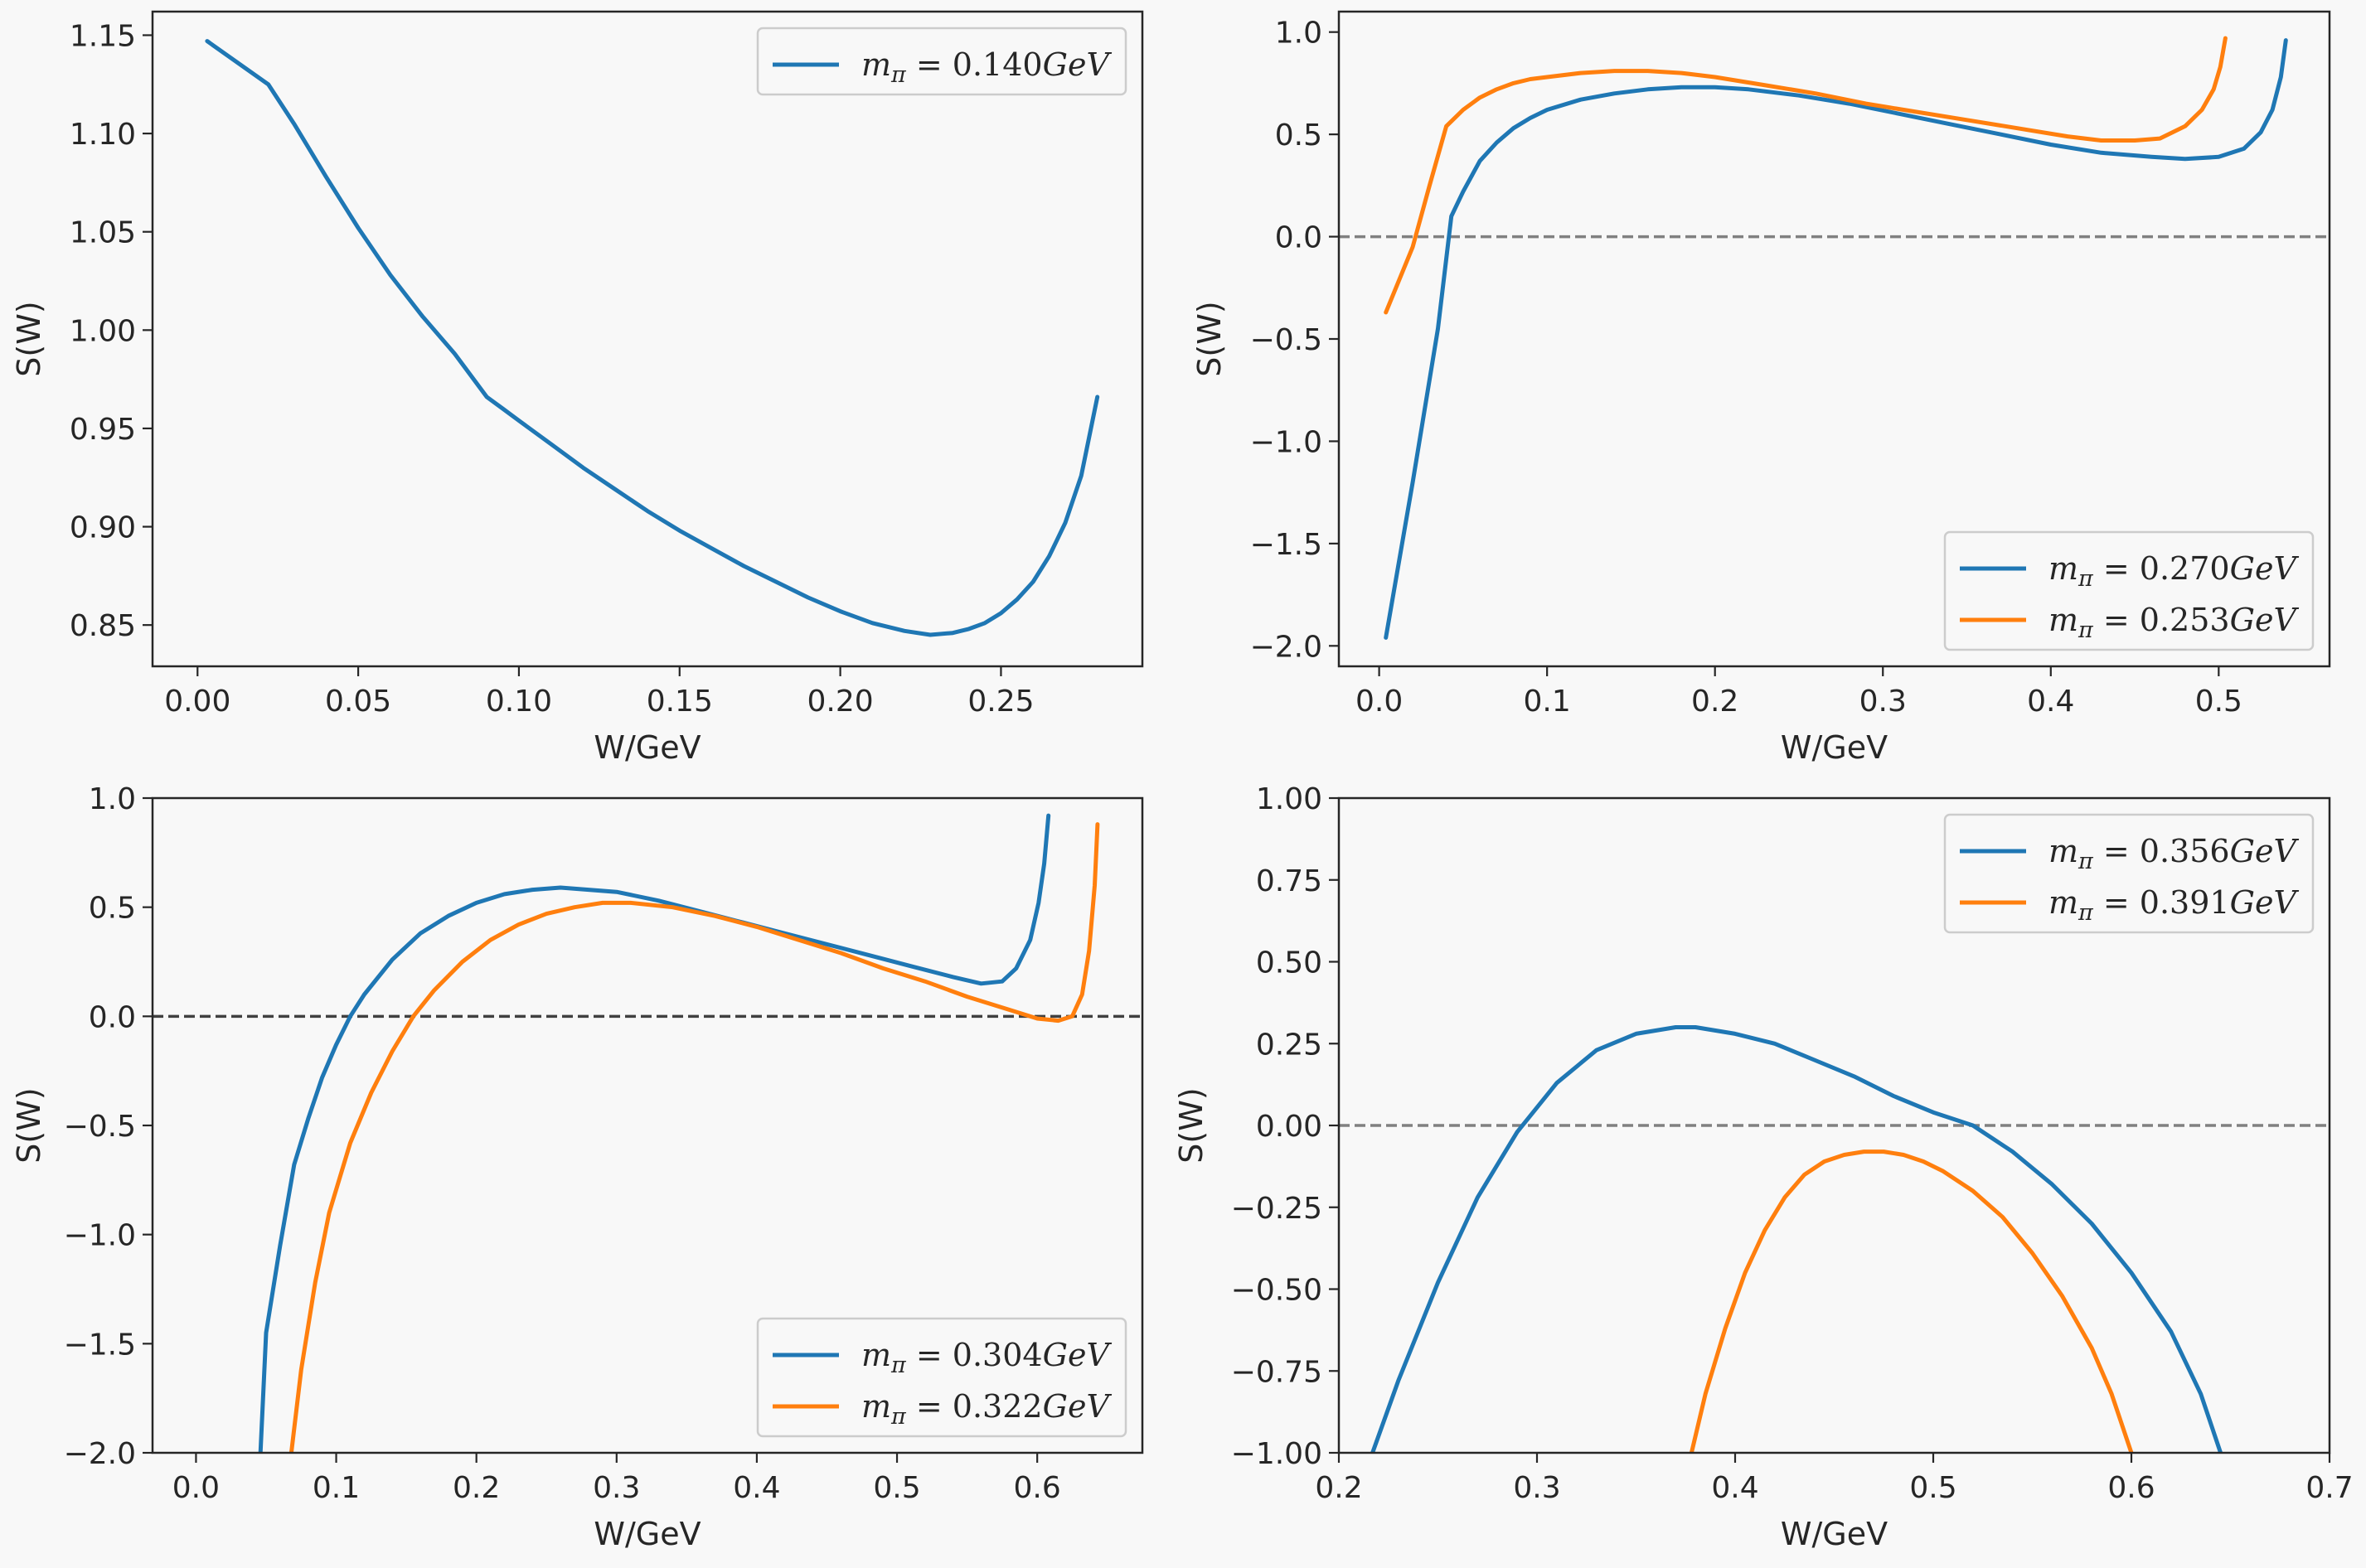 The width and height of the screenshot is (2366, 1568). What do you see at coordinates (519, 702) in the screenshot?
I see `x-tick-label: 0.10` at bounding box center [519, 702].